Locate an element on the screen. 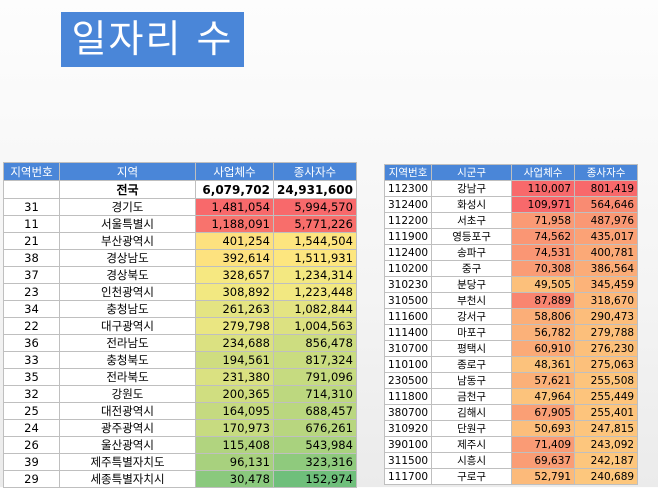 Image resolution: width=658 pixels, height=488 pixels. table-row: 310700 평택시 60,910 276,230 is located at coordinates (511, 348).